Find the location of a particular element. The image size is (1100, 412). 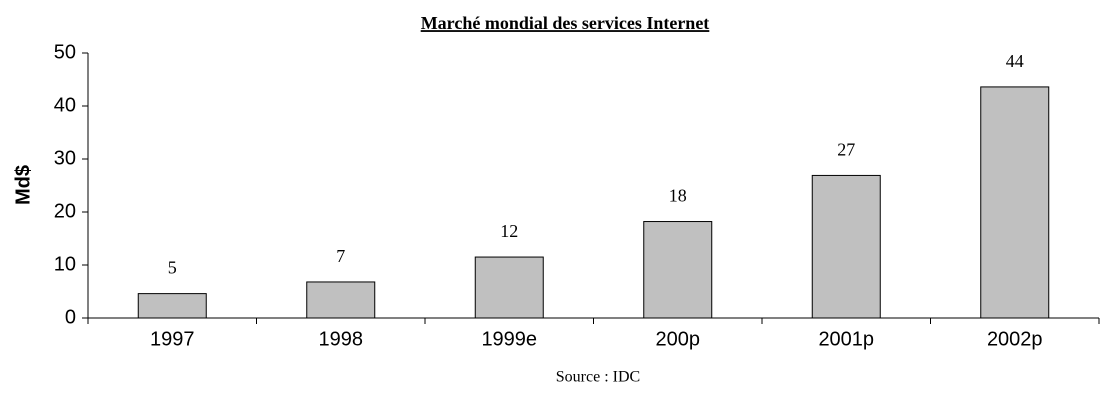

value-label: 44 is located at coordinates (1015, 61).